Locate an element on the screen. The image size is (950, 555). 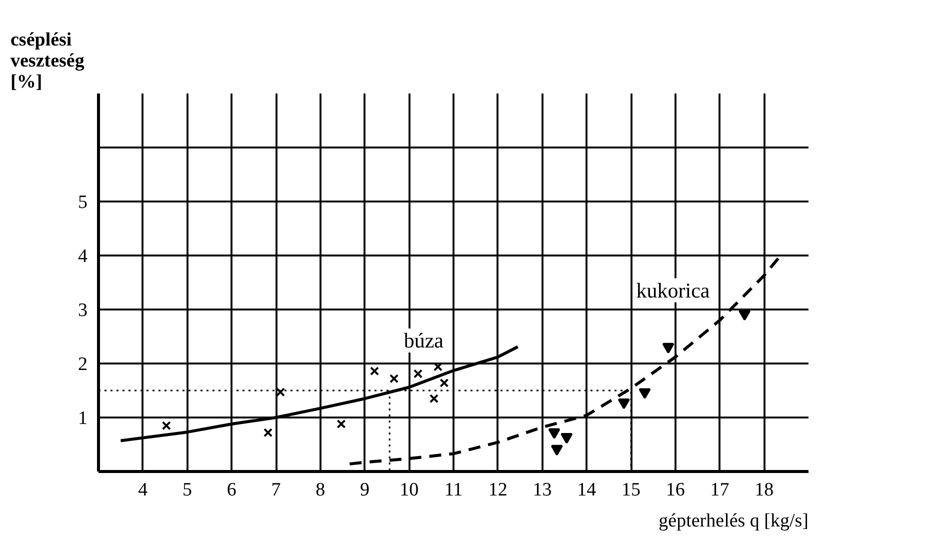
x-tick-label: 11 is located at coordinates (453, 490).